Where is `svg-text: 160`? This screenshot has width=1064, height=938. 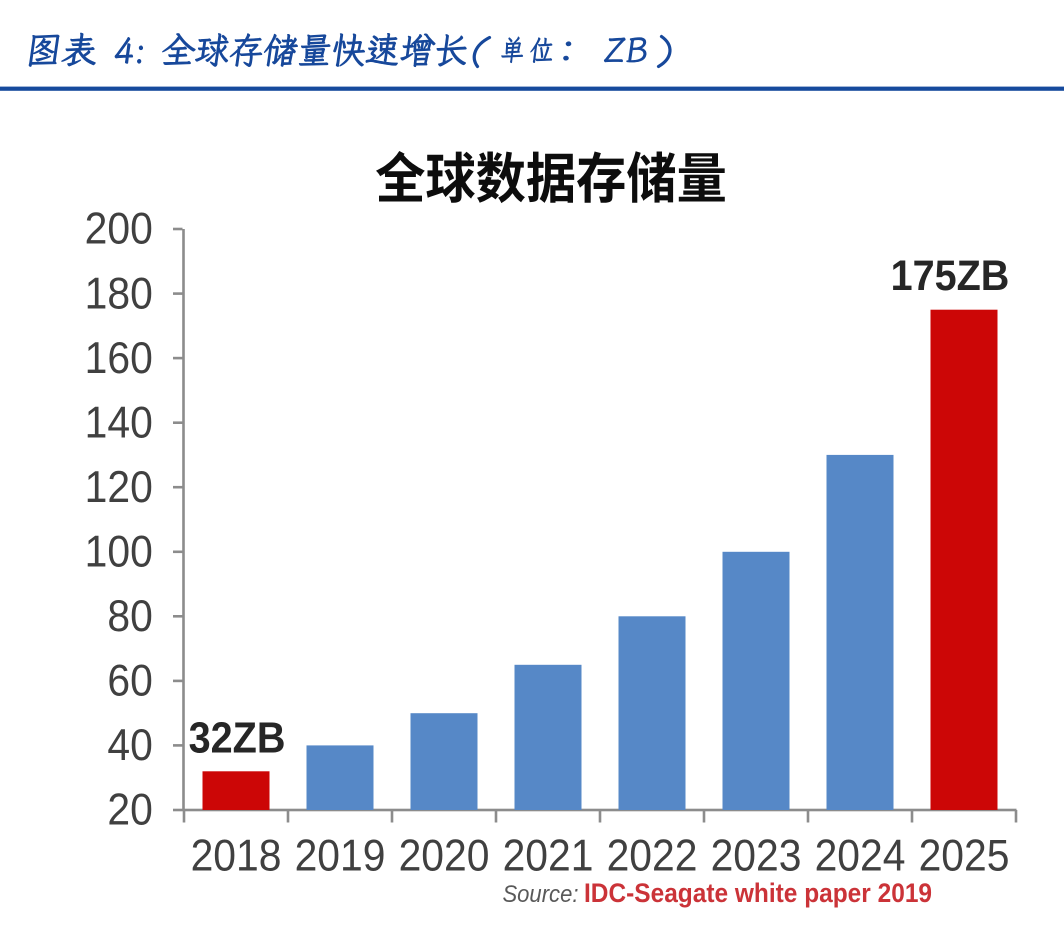 svg-text: 160 is located at coordinates (119, 358).